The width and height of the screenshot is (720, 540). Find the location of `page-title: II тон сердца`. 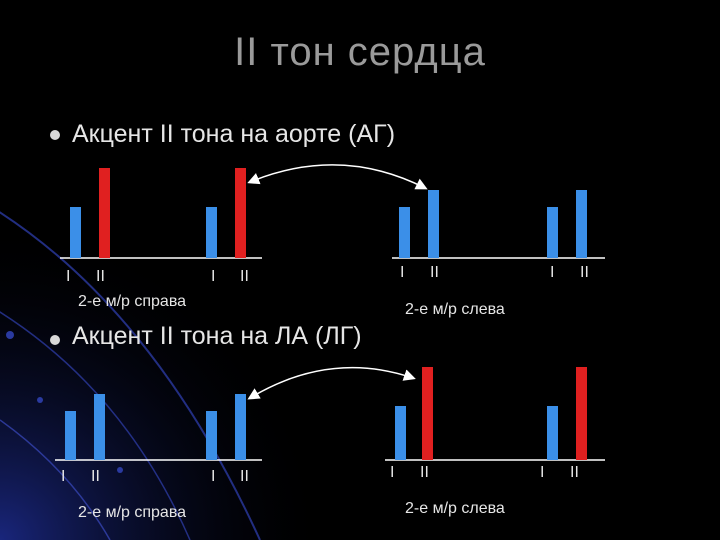

page-title: II тон сердца is located at coordinates (360, 52).